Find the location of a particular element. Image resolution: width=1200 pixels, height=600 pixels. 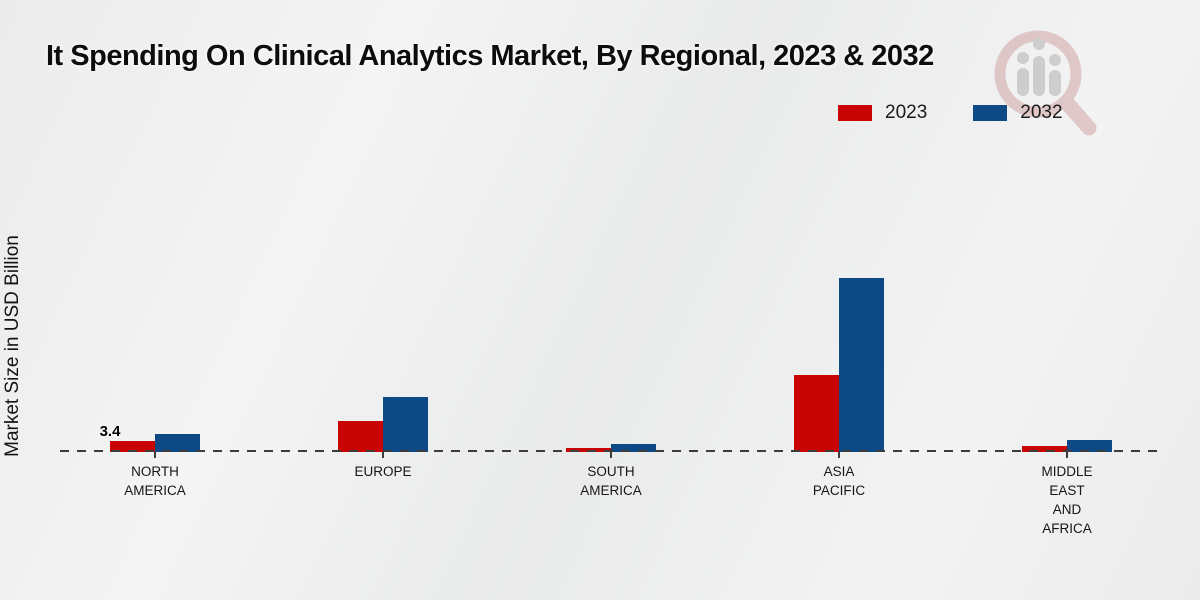

zero-baseline is located at coordinates (610, 451).